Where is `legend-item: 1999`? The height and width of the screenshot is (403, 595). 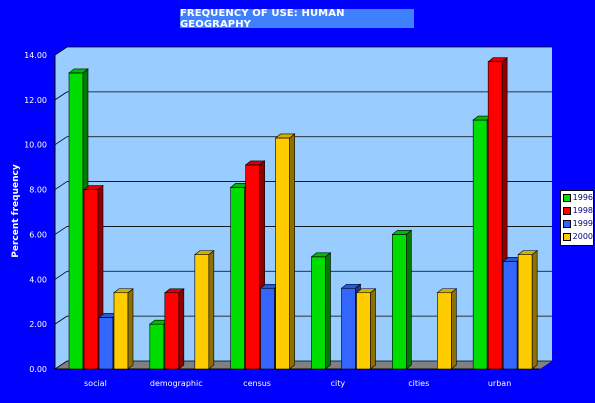
legend-item: 1999 is located at coordinates (577, 223).